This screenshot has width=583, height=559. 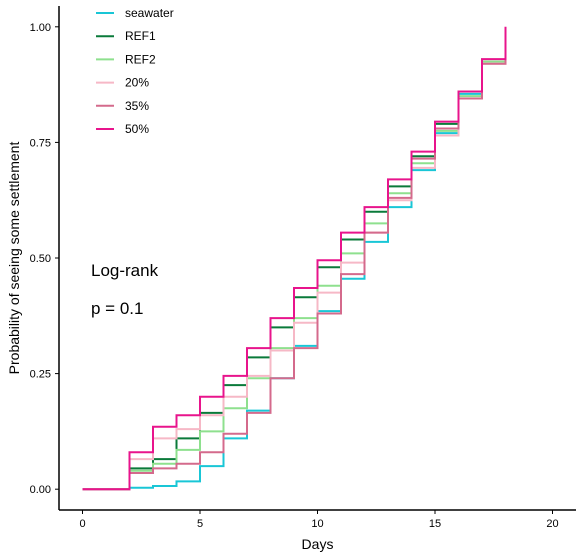 What do you see at coordinates (435, 524) in the screenshot?
I see `x-tick-label: 15` at bounding box center [435, 524].